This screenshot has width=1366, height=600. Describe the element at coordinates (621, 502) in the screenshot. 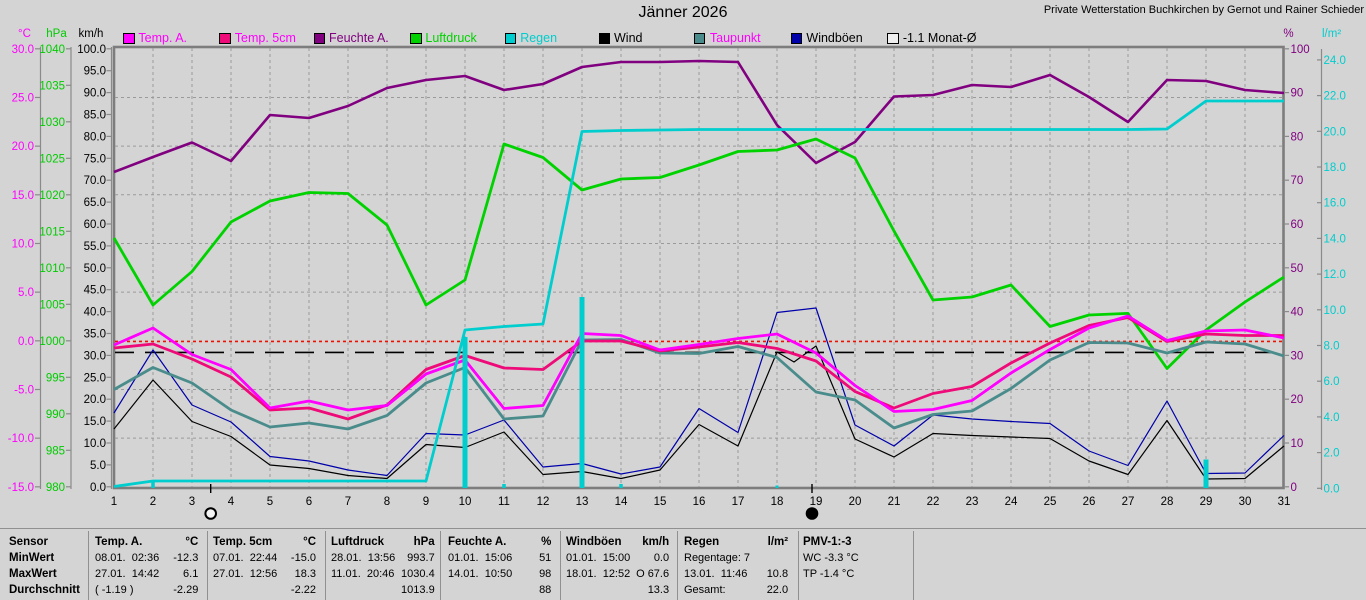

I see `svg-text: 14` at that location.